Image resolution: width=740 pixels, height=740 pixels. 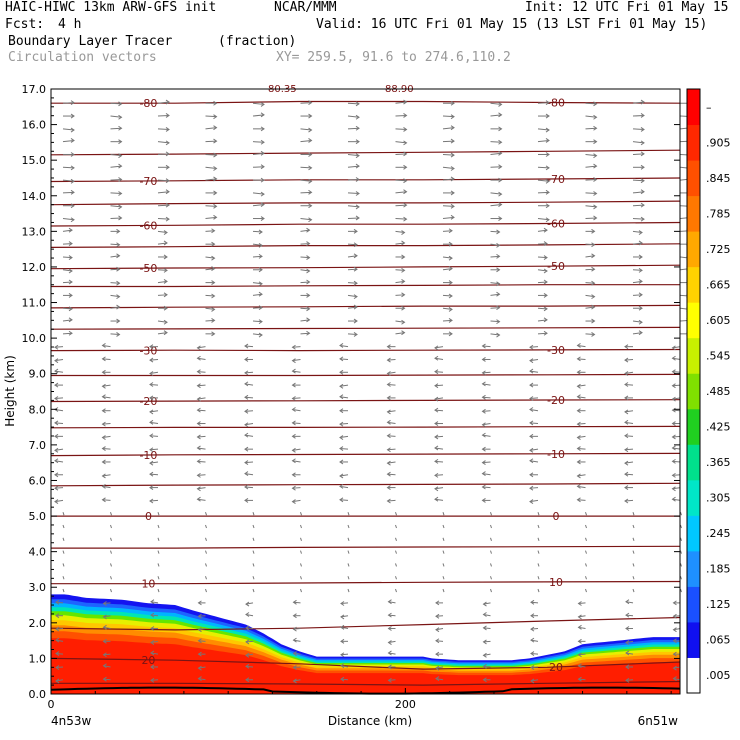 What do you see at coordinates (148, 350) in the screenshot?
I see `contour-label: -30` at bounding box center [148, 350].